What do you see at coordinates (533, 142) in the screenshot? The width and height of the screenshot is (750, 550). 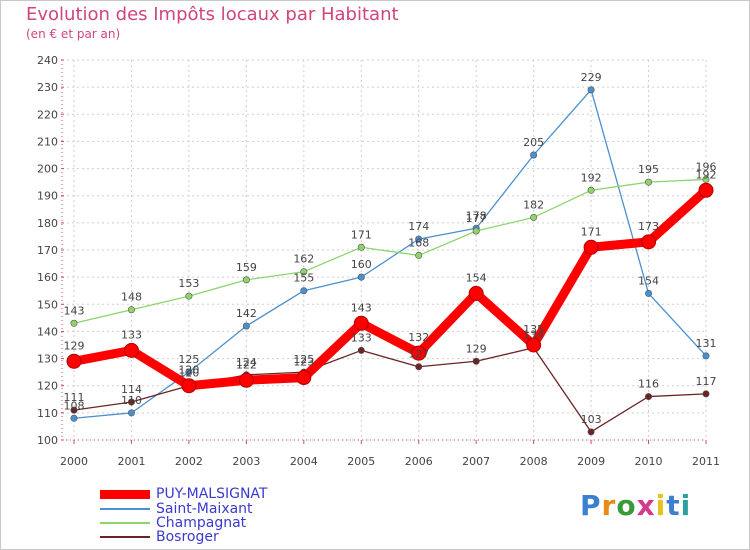 I see `data-label-saint-maixant-2008: 205` at bounding box center [533, 142].